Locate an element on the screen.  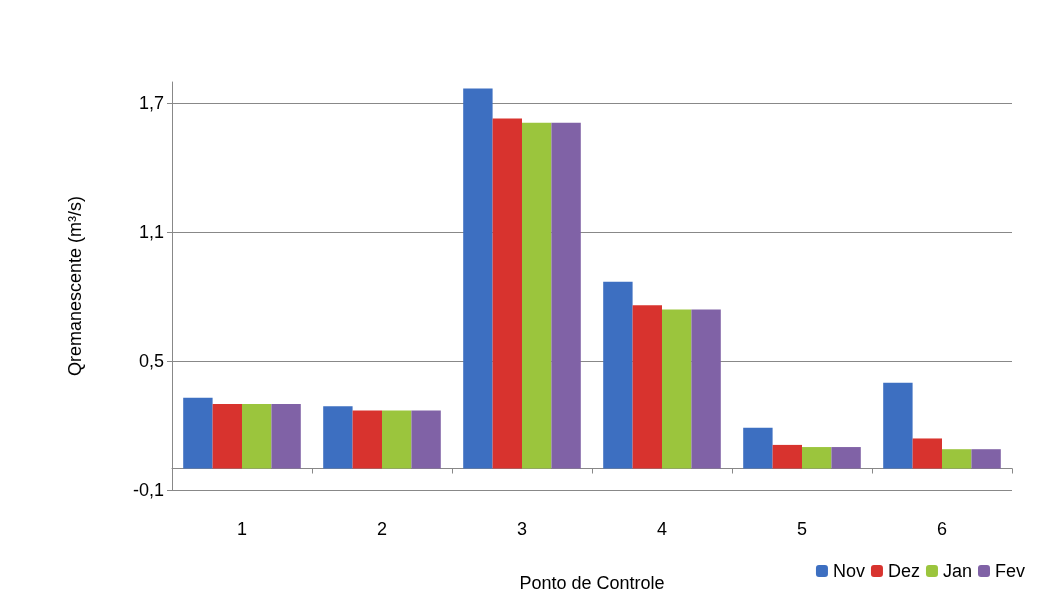
x-tick-label: 2 is located at coordinates (382, 529).